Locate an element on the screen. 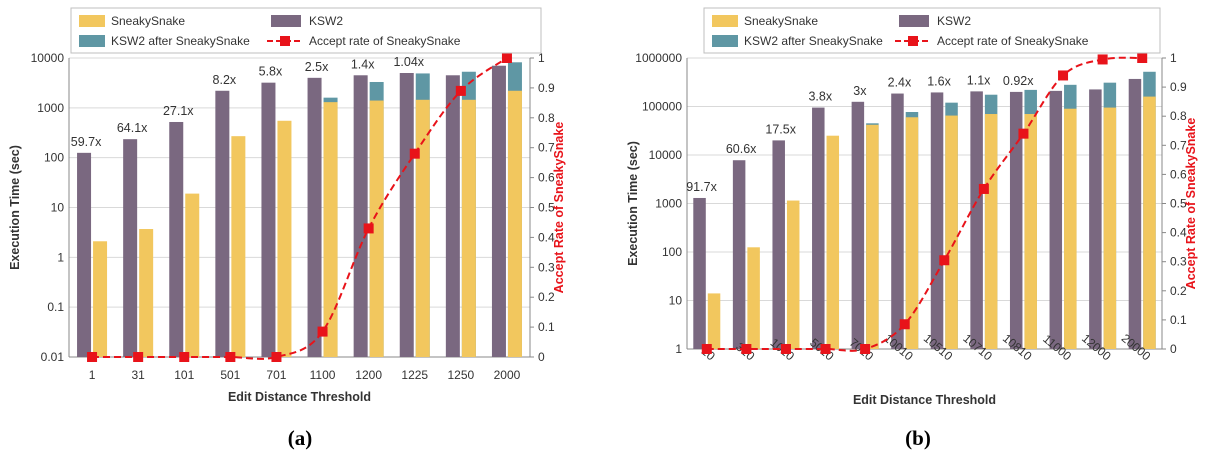  speedup-label: 3.8x is located at coordinates (820, 97).